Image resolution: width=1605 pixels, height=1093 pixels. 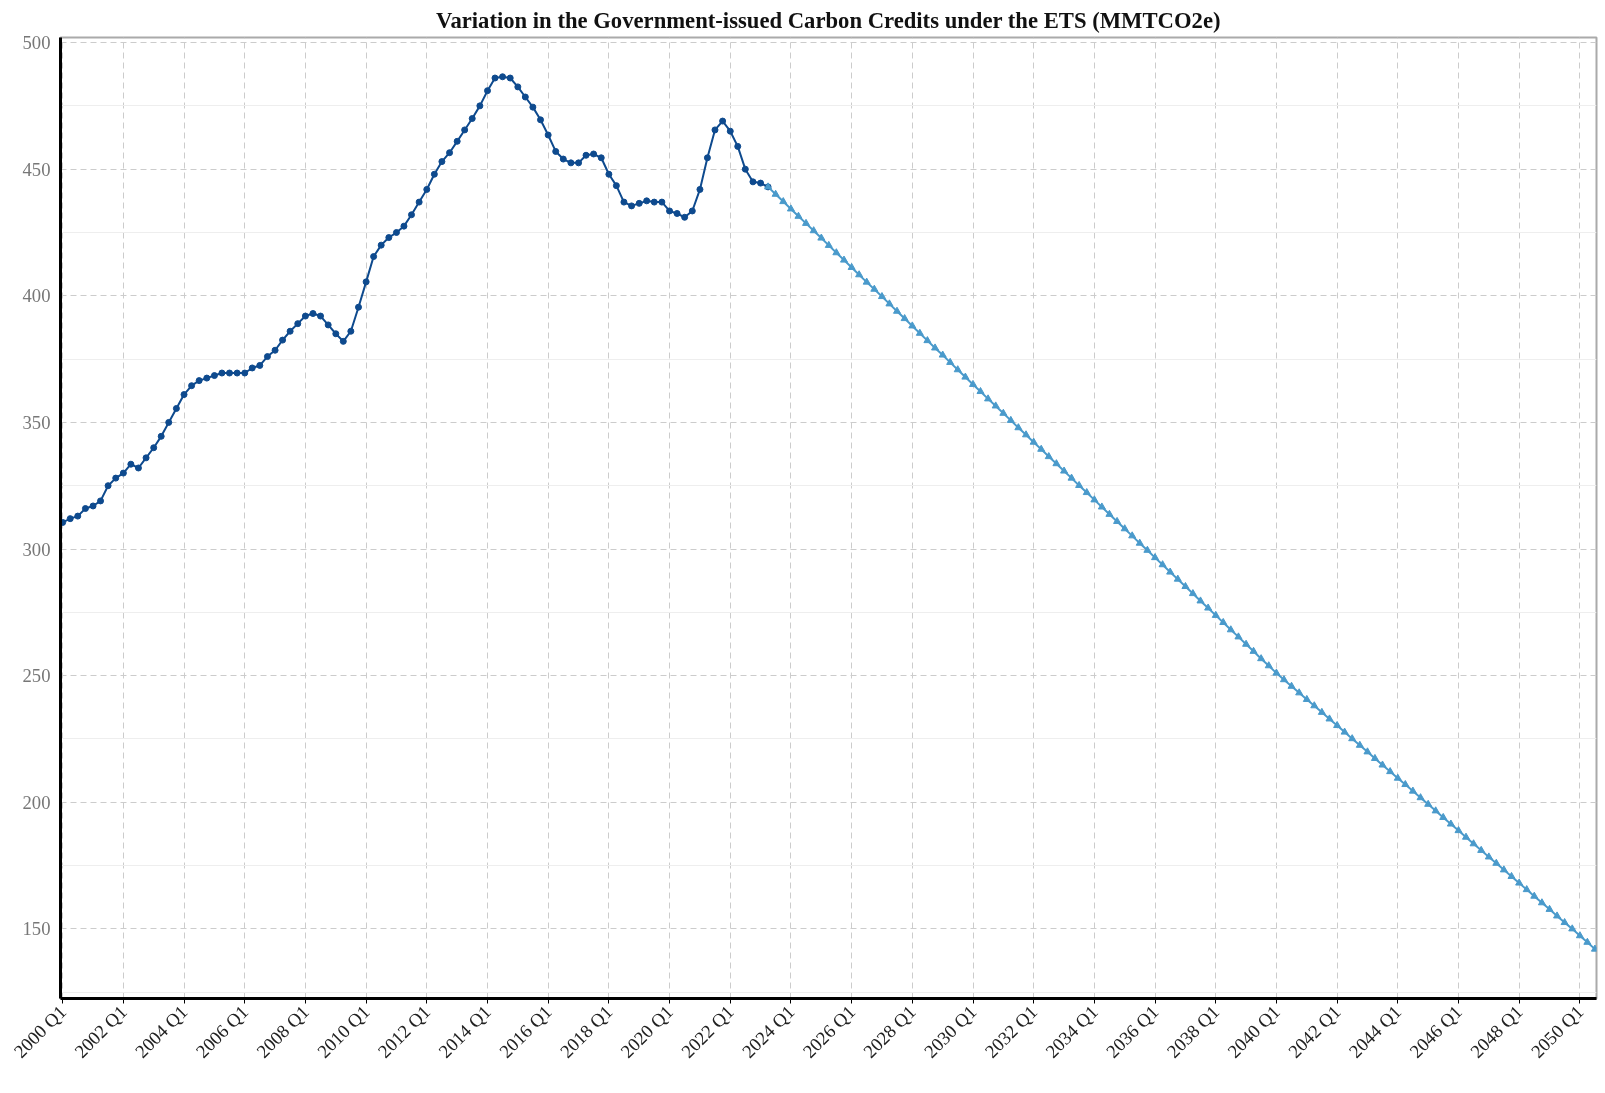 I want to click on y-tick-label: 400, so click(x=36, y=296).